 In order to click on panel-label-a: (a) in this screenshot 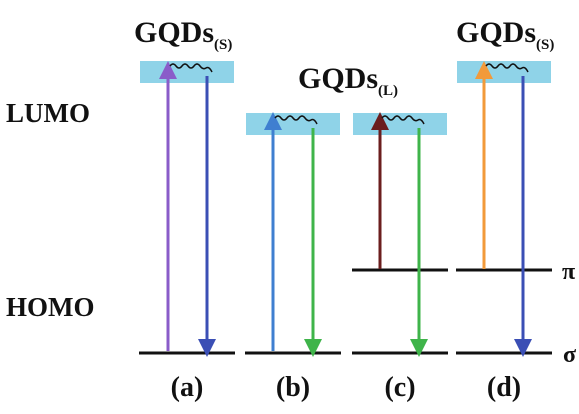, I will do `click(187, 387)`.